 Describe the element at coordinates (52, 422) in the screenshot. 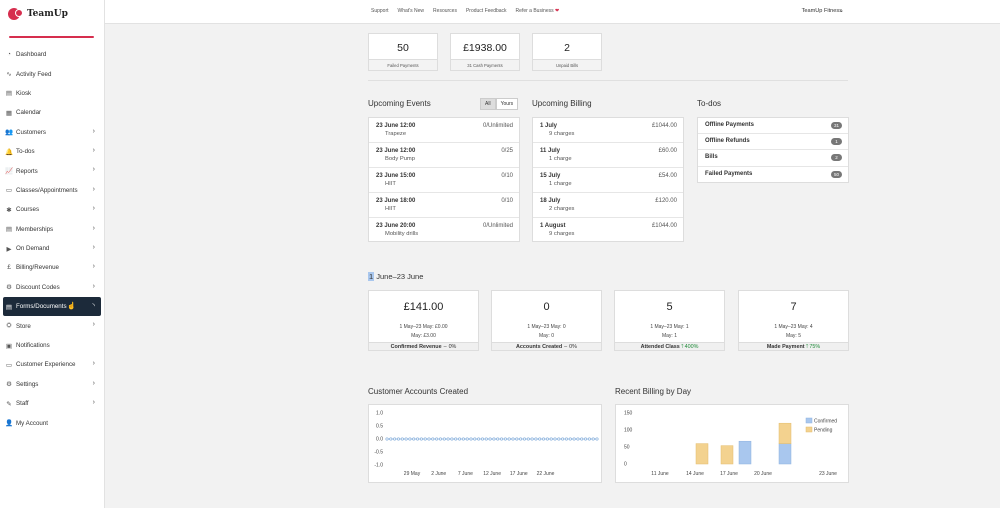

I see `sidebar-item-my-account: 👤 My Account` at that location.